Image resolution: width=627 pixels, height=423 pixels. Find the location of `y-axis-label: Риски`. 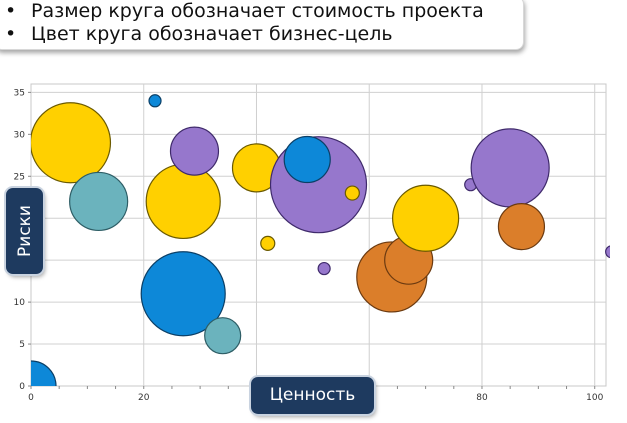

y-axis-label: Риски is located at coordinates (24, 231).